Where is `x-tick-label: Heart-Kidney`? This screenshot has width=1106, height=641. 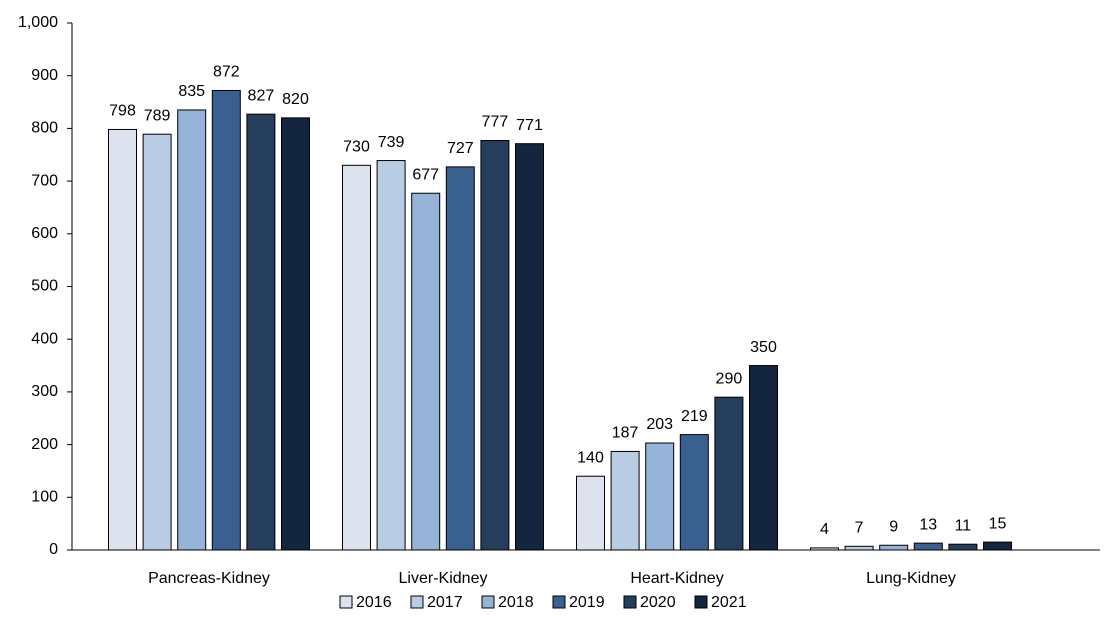 x-tick-label: Heart-Kidney is located at coordinates (676, 578).